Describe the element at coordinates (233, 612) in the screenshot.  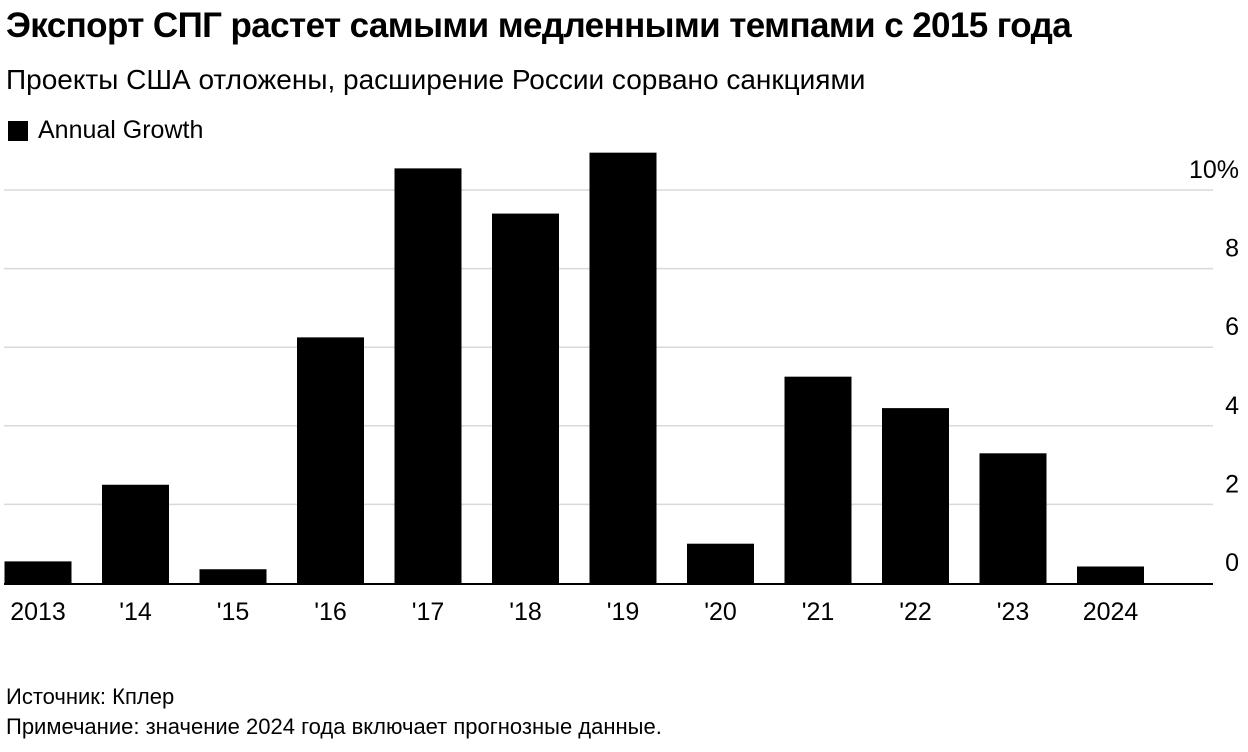
I see `x-tick-label: '15` at that location.